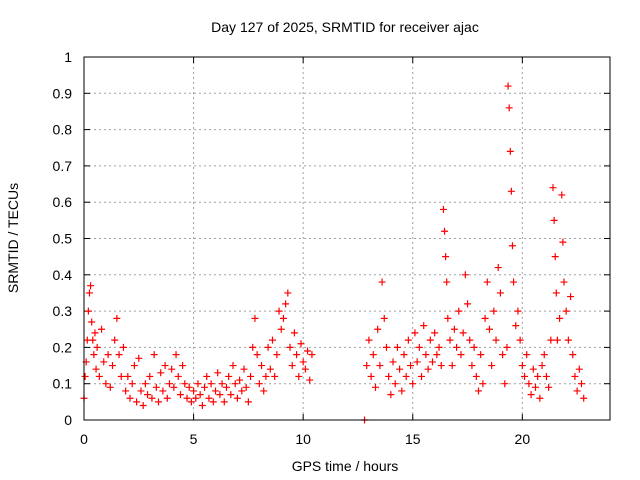 The height and width of the screenshot is (480, 640). I want to click on y-tick-label: 0.4, so click(63, 275).